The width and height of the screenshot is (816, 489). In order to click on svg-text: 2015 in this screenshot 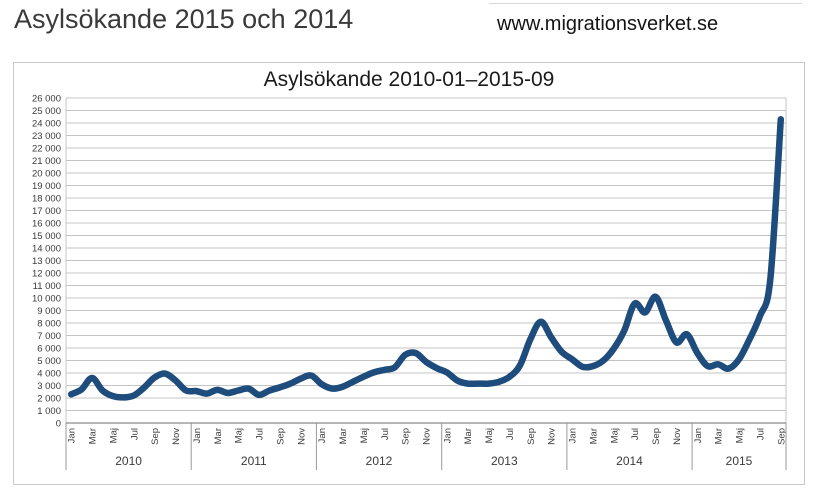, I will do `click(739, 461)`.